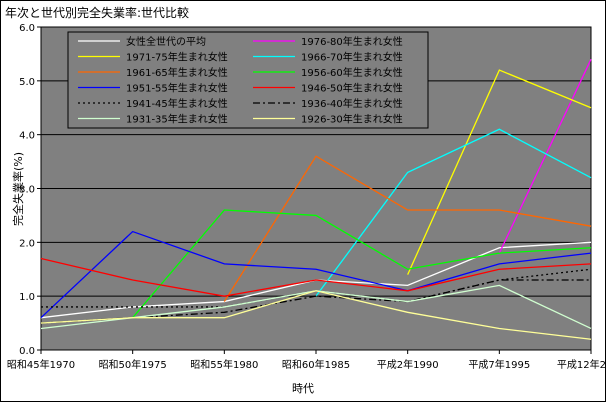 The image size is (606, 402). What do you see at coordinates (27, 136) in the screenshot?
I see `y-tick-label: 4.0` at bounding box center [27, 136].